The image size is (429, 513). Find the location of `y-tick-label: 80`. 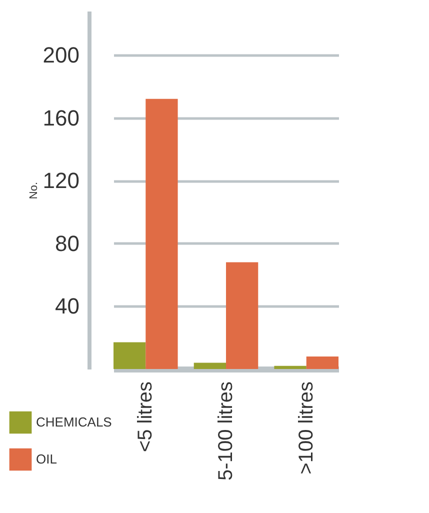

y-tick-label: 80 is located at coordinates (67, 243).